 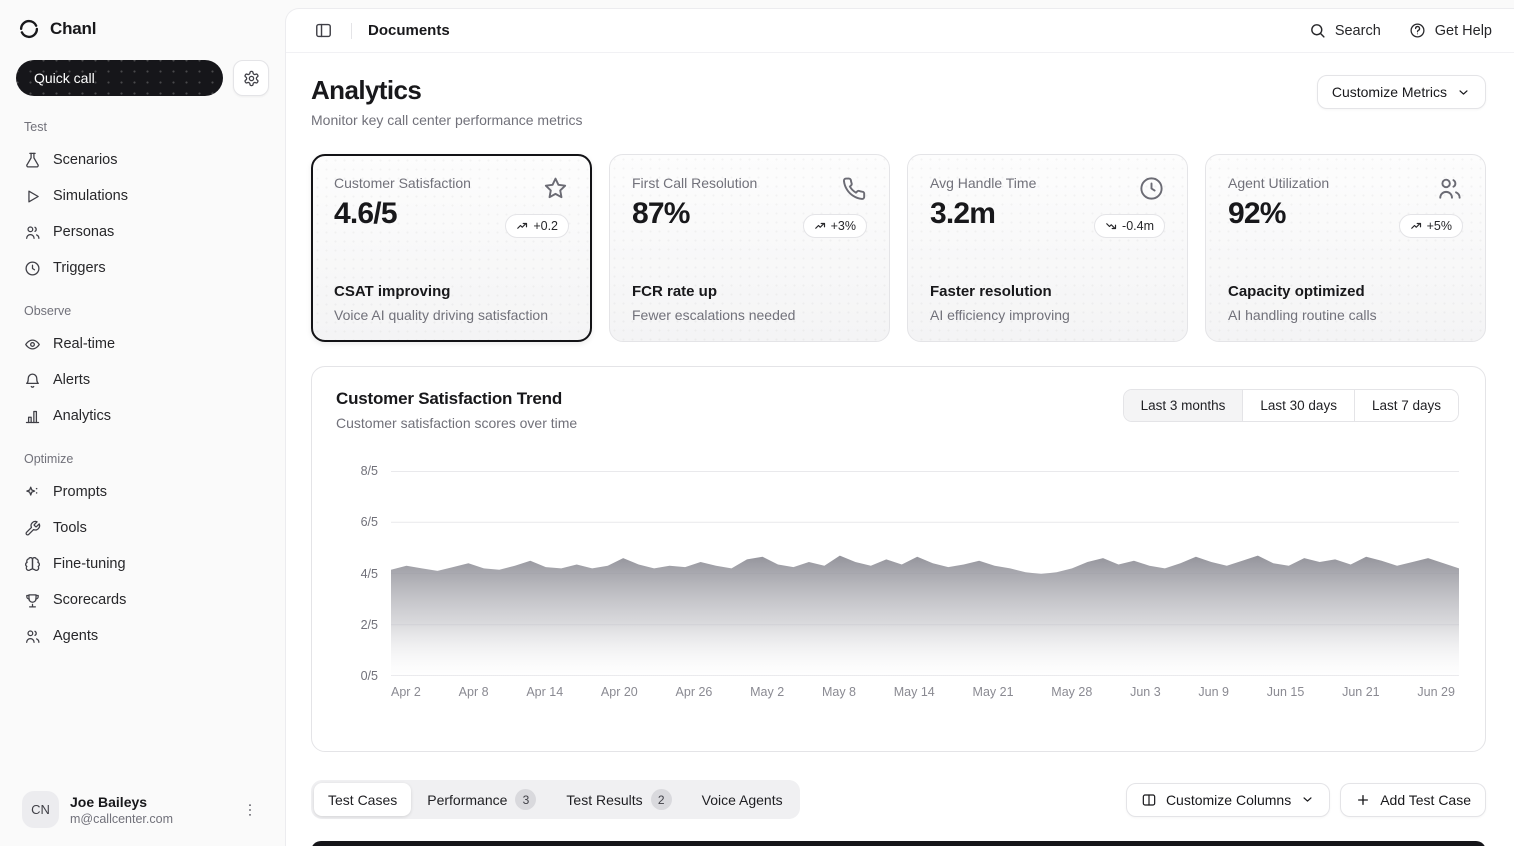 What do you see at coordinates (402, 183) in the screenshot?
I see `metric-label: Customer Satisfaction` at bounding box center [402, 183].